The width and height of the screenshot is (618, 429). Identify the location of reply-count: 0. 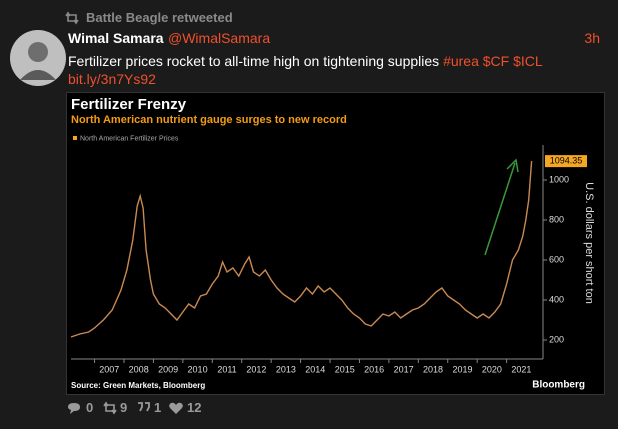
(90, 407).